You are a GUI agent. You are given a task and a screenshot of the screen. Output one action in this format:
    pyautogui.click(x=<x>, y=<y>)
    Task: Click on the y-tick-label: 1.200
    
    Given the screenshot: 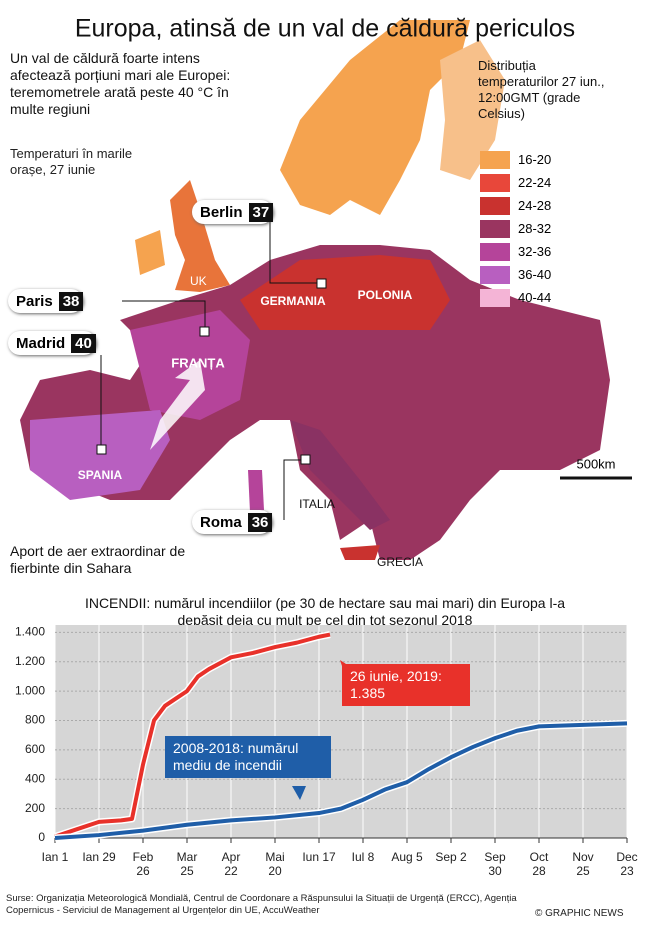 What is the action you would take?
    pyautogui.click(x=30, y=661)
    